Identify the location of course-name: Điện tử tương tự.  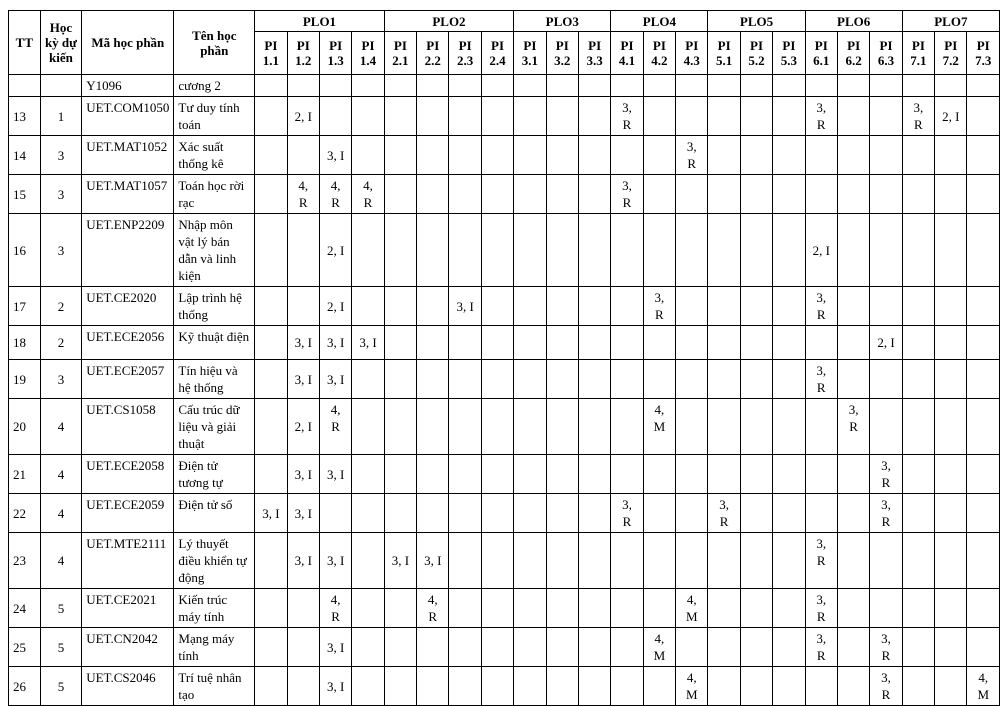
(214, 474).